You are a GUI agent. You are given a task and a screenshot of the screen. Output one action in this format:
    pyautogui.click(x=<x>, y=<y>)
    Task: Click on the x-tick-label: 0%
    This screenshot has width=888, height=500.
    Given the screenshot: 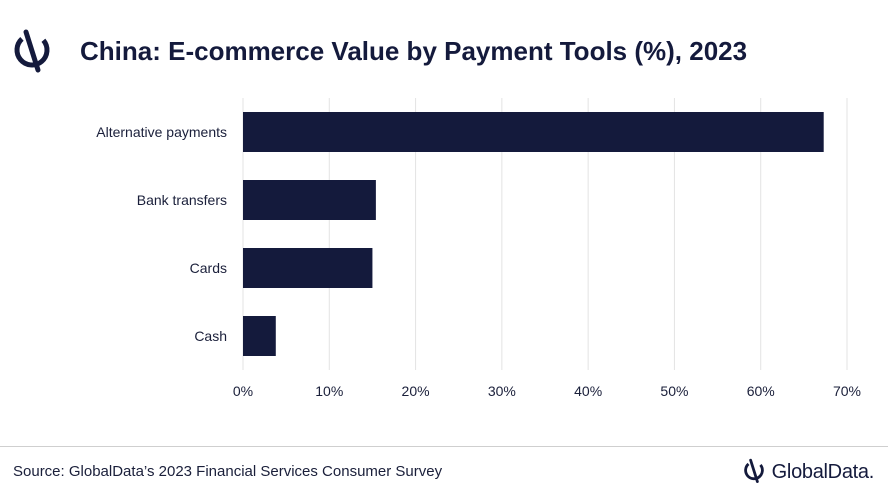 What is the action you would take?
    pyautogui.click(x=243, y=391)
    